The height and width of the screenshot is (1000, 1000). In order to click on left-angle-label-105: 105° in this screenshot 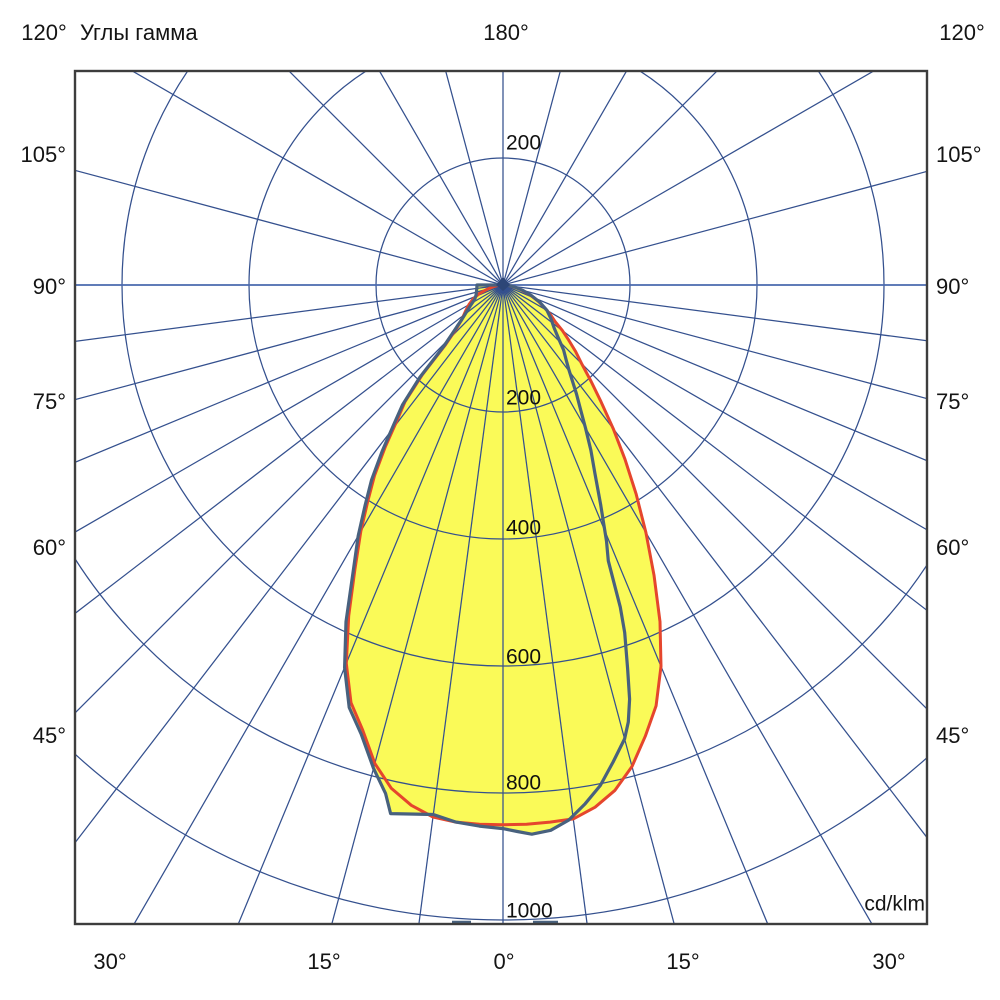, I will do `click(43, 154)`.